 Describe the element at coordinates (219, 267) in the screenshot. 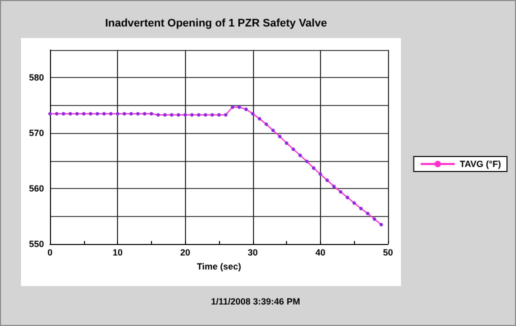

I see `x-axis-title: Time (sec)` at that location.